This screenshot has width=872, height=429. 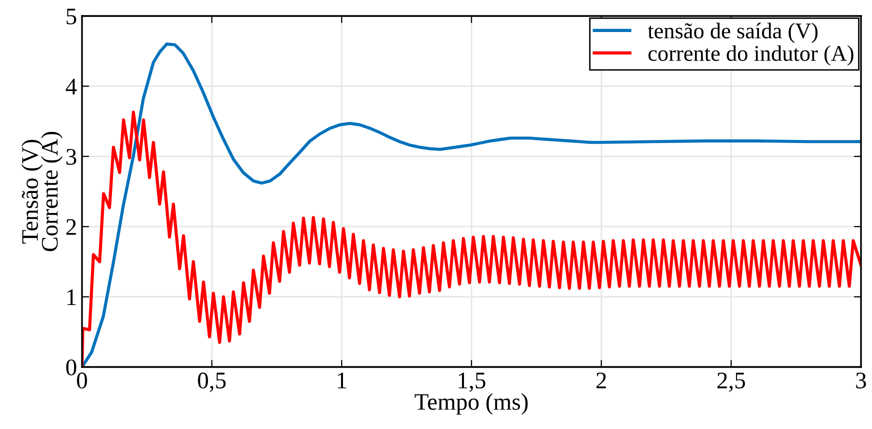 What do you see at coordinates (751, 55) in the screenshot?
I see `legend-label: corrente do indutor (A)` at bounding box center [751, 55].